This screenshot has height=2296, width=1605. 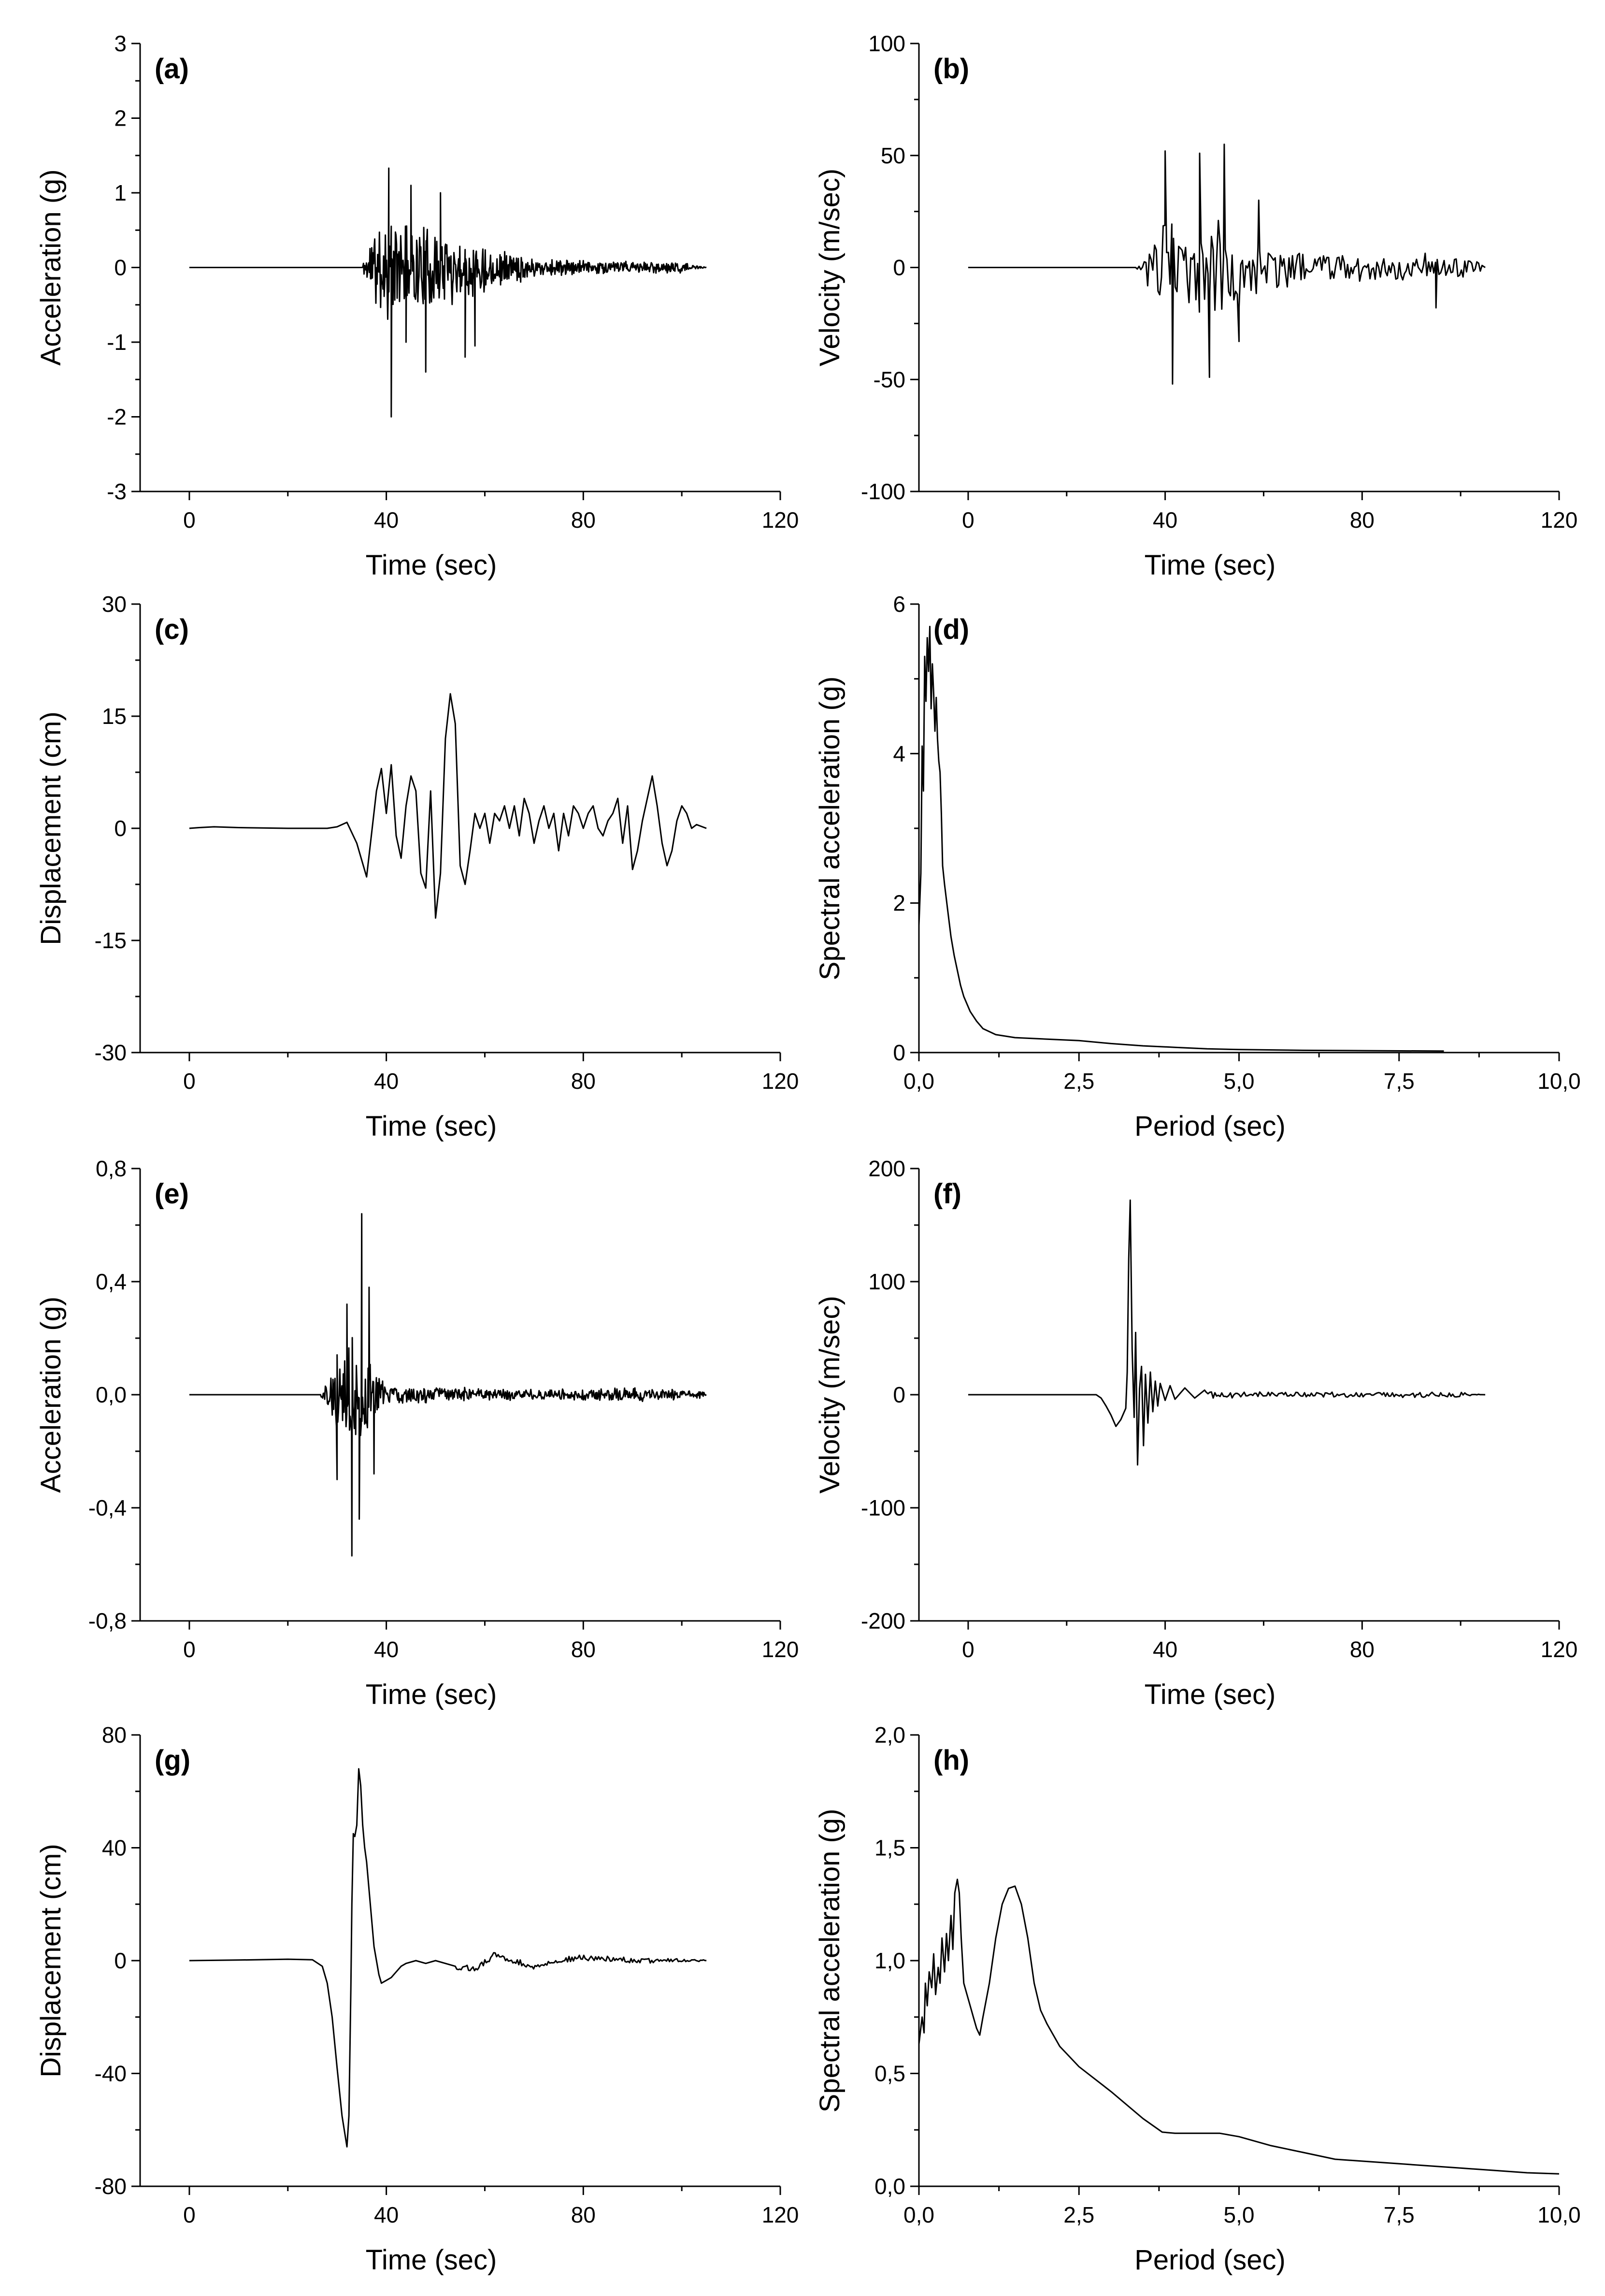 I want to click on y-tick-label: 1,0, so click(x=889, y=1960).